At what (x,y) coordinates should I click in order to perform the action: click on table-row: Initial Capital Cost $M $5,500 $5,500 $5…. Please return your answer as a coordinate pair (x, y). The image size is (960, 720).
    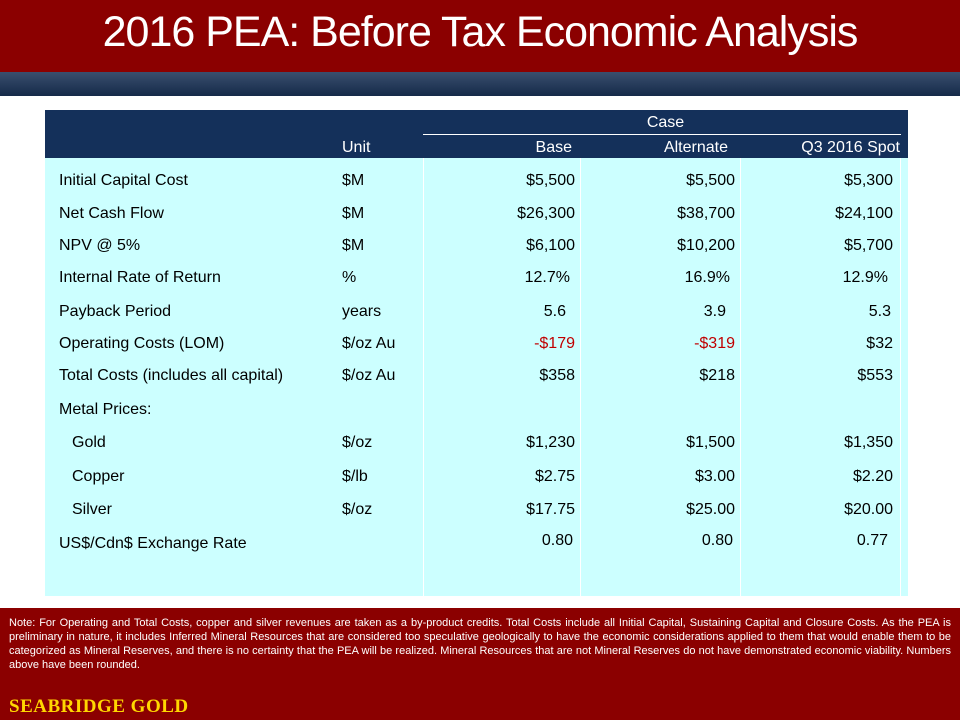
    Looking at the image, I should click on (476, 181).